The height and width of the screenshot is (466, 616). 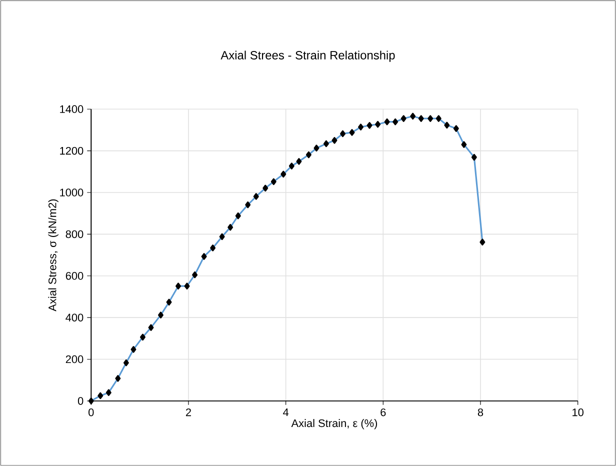 What do you see at coordinates (72, 109) in the screenshot?
I see `y-tick-label: 1400` at bounding box center [72, 109].